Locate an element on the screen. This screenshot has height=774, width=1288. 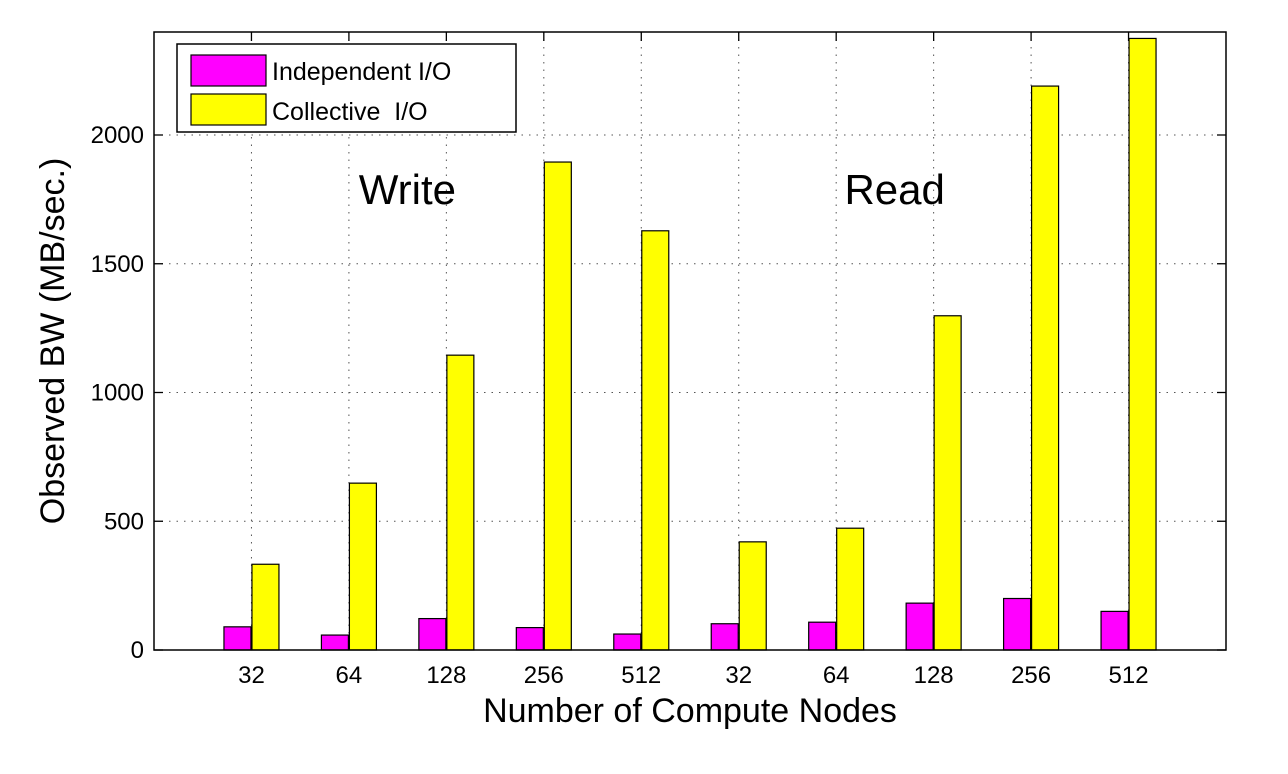
y-tick-label: 1500 is located at coordinates (117, 264).